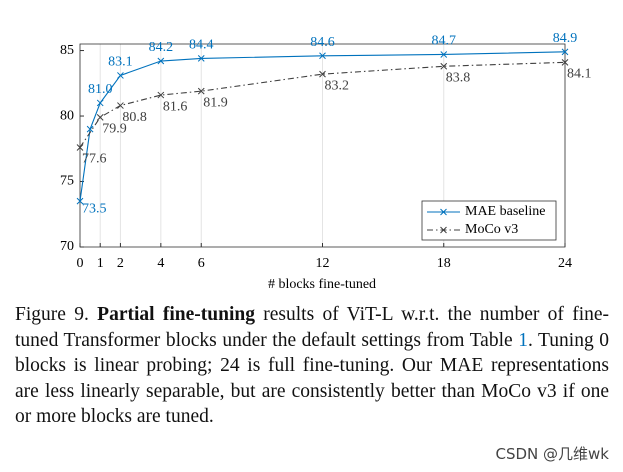 This screenshot has height=472, width=623. Describe the element at coordinates (94, 208) in the screenshot. I see `value-label: 73.5` at that location.